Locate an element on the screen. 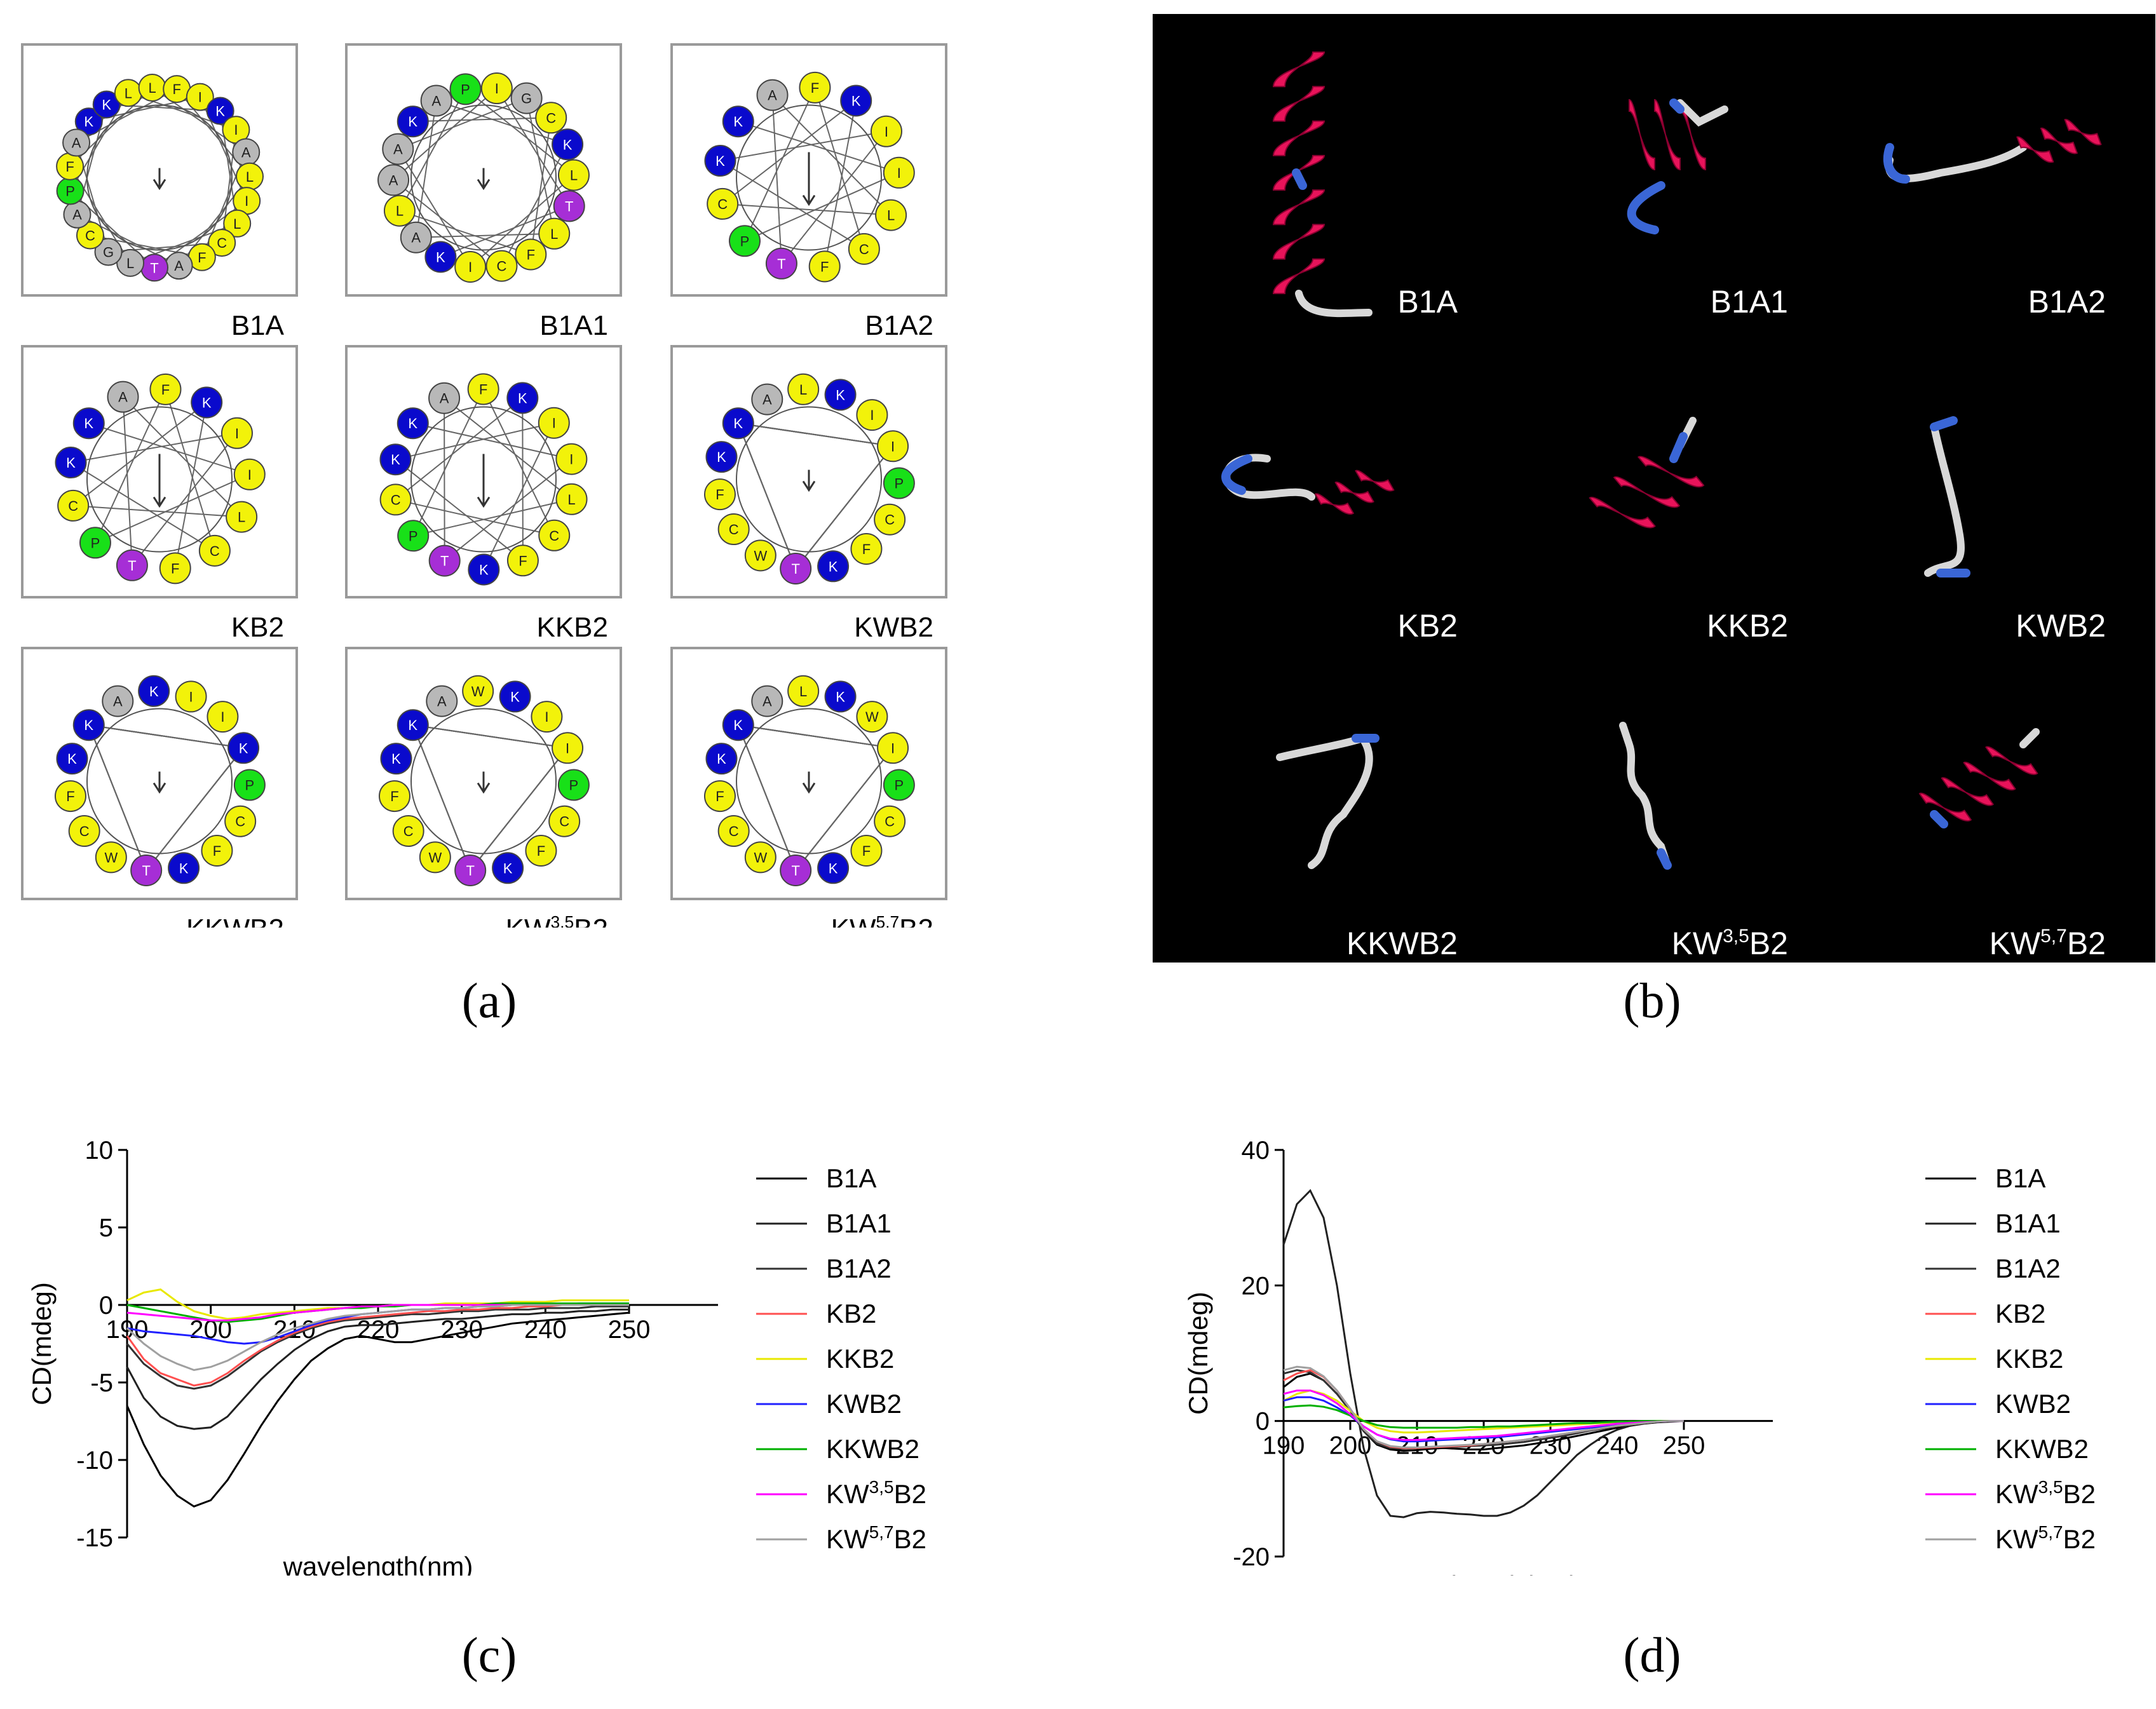 Image resolution: width=2156 pixels, height=1709 pixels. svg-text: G is located at coordinates (526, 99).